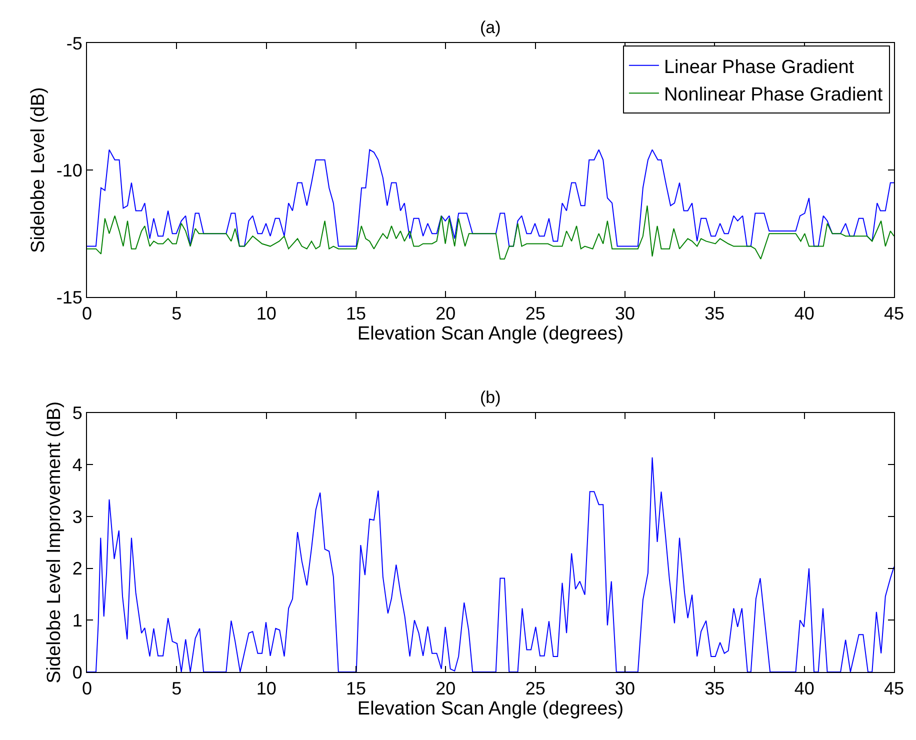 This screenshot has width=916, height=740. Describe the element at coordinates (77, 516) in the screenshot. I see `y-tick-label: 3` at that location.